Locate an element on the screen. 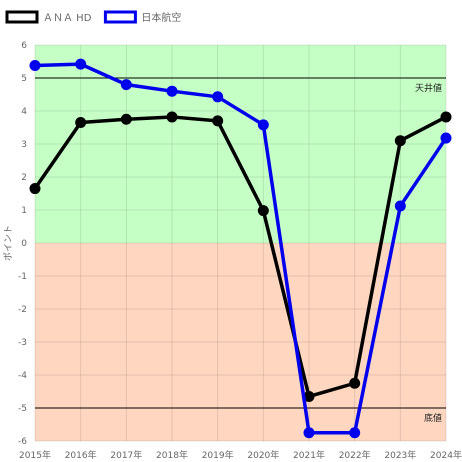  legend: ＡＮＡ HD 日本航空 is located at coordinates (93, 17).